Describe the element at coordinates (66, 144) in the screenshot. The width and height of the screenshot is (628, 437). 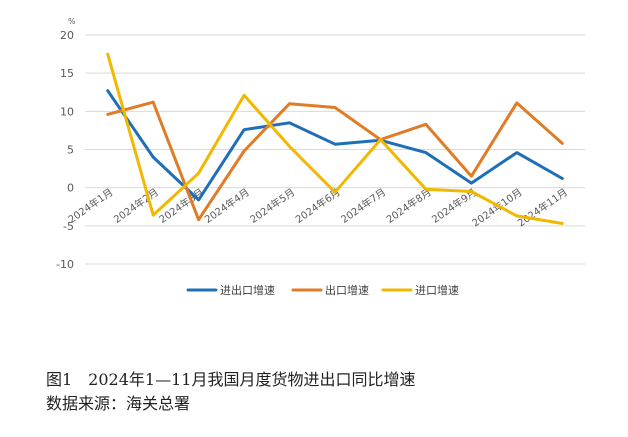
I see `y-axis: % -10 -5 0 5 10 15 20` at that location.